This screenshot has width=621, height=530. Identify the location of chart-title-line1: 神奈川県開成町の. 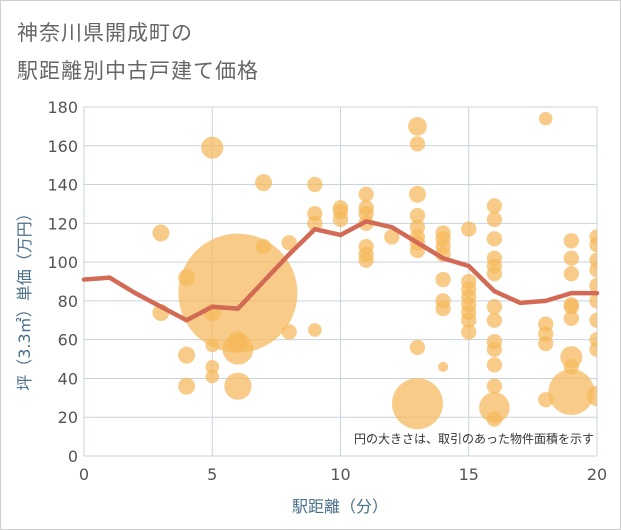
(105, 33).